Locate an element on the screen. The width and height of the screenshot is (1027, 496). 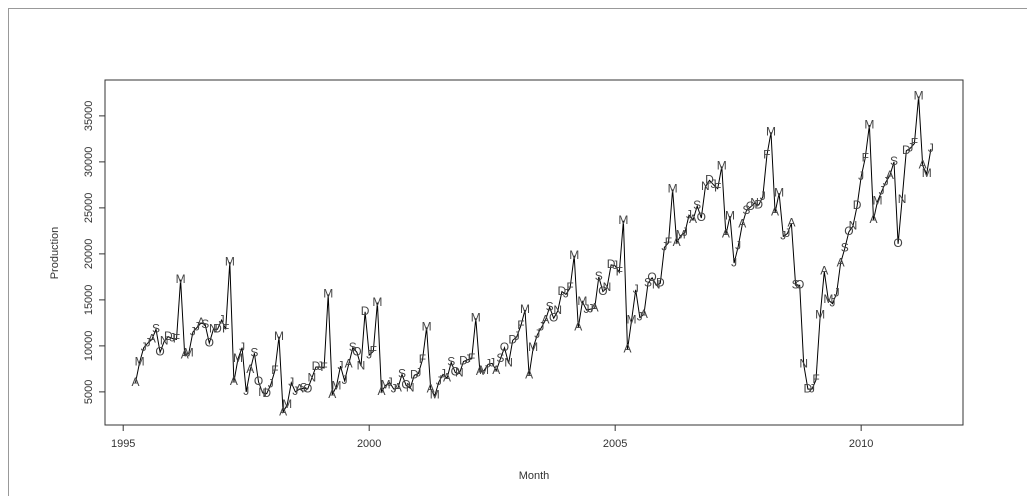
y-tick-label: 30000 is located at coordinates (89, 162).